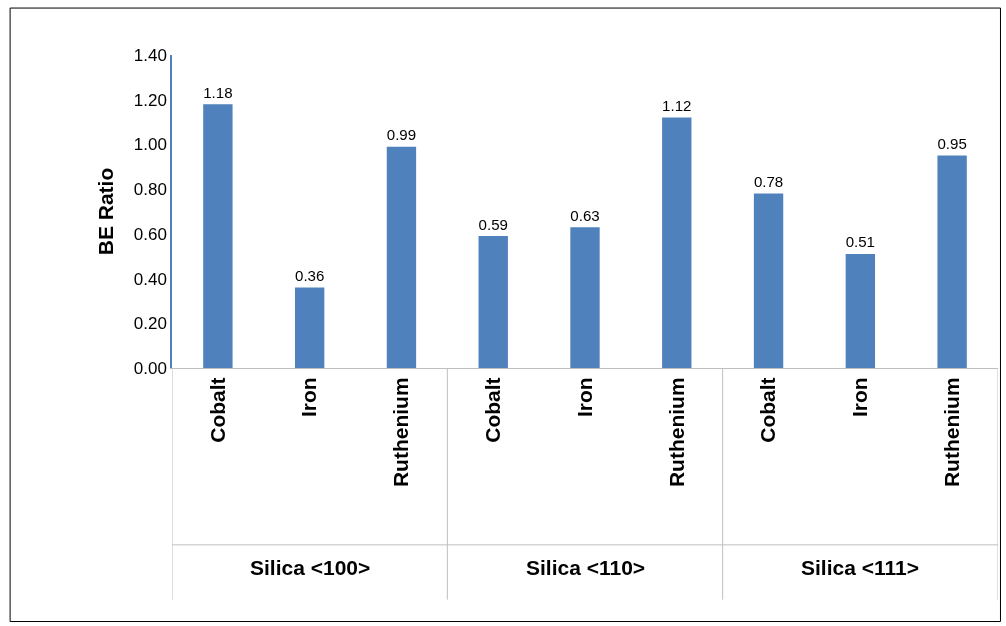  What do you see at coordinates (309, 275) in the screenshot?
I see `data-label: 0.36` at bounding box center [309, 275].